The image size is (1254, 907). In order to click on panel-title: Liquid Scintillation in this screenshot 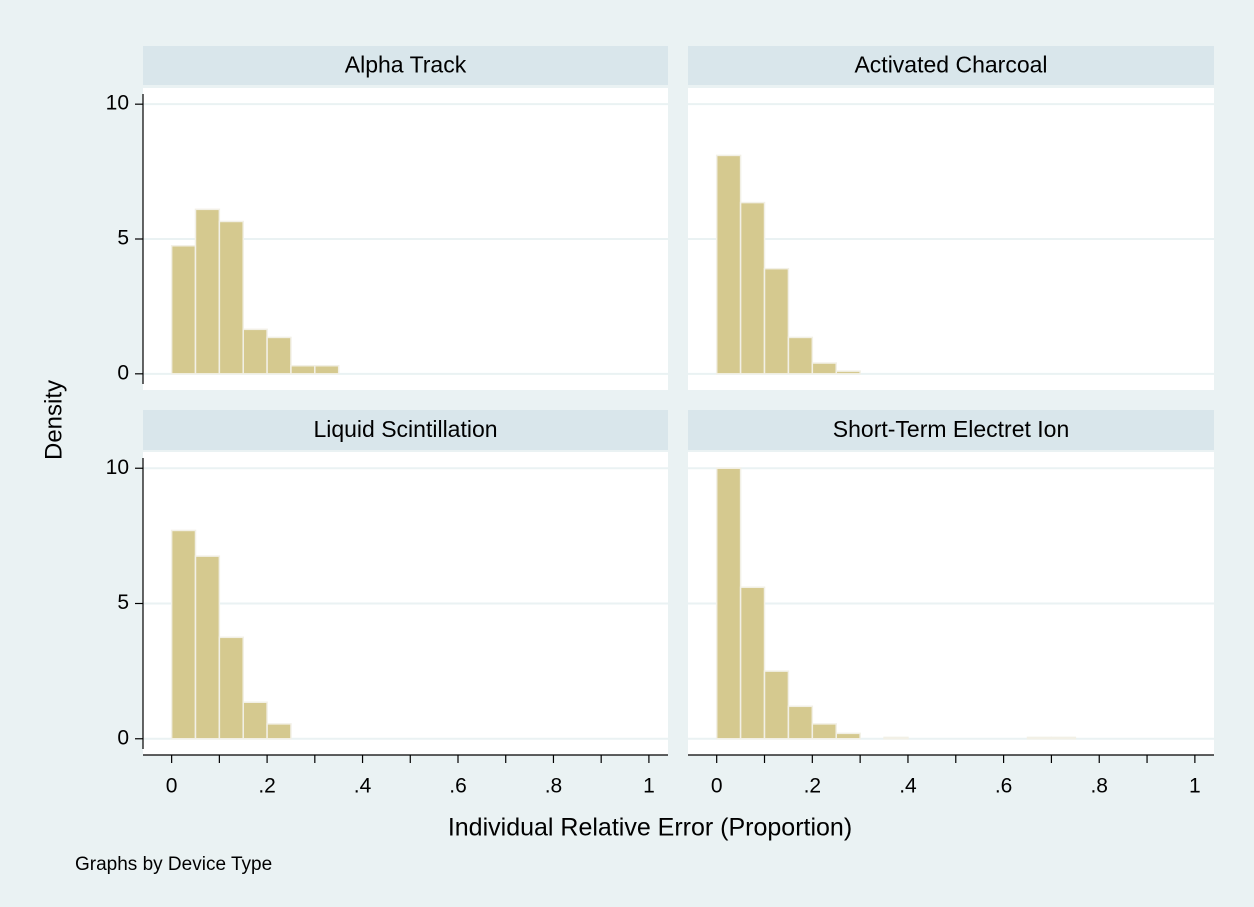, I will do `click(405, 429)`.